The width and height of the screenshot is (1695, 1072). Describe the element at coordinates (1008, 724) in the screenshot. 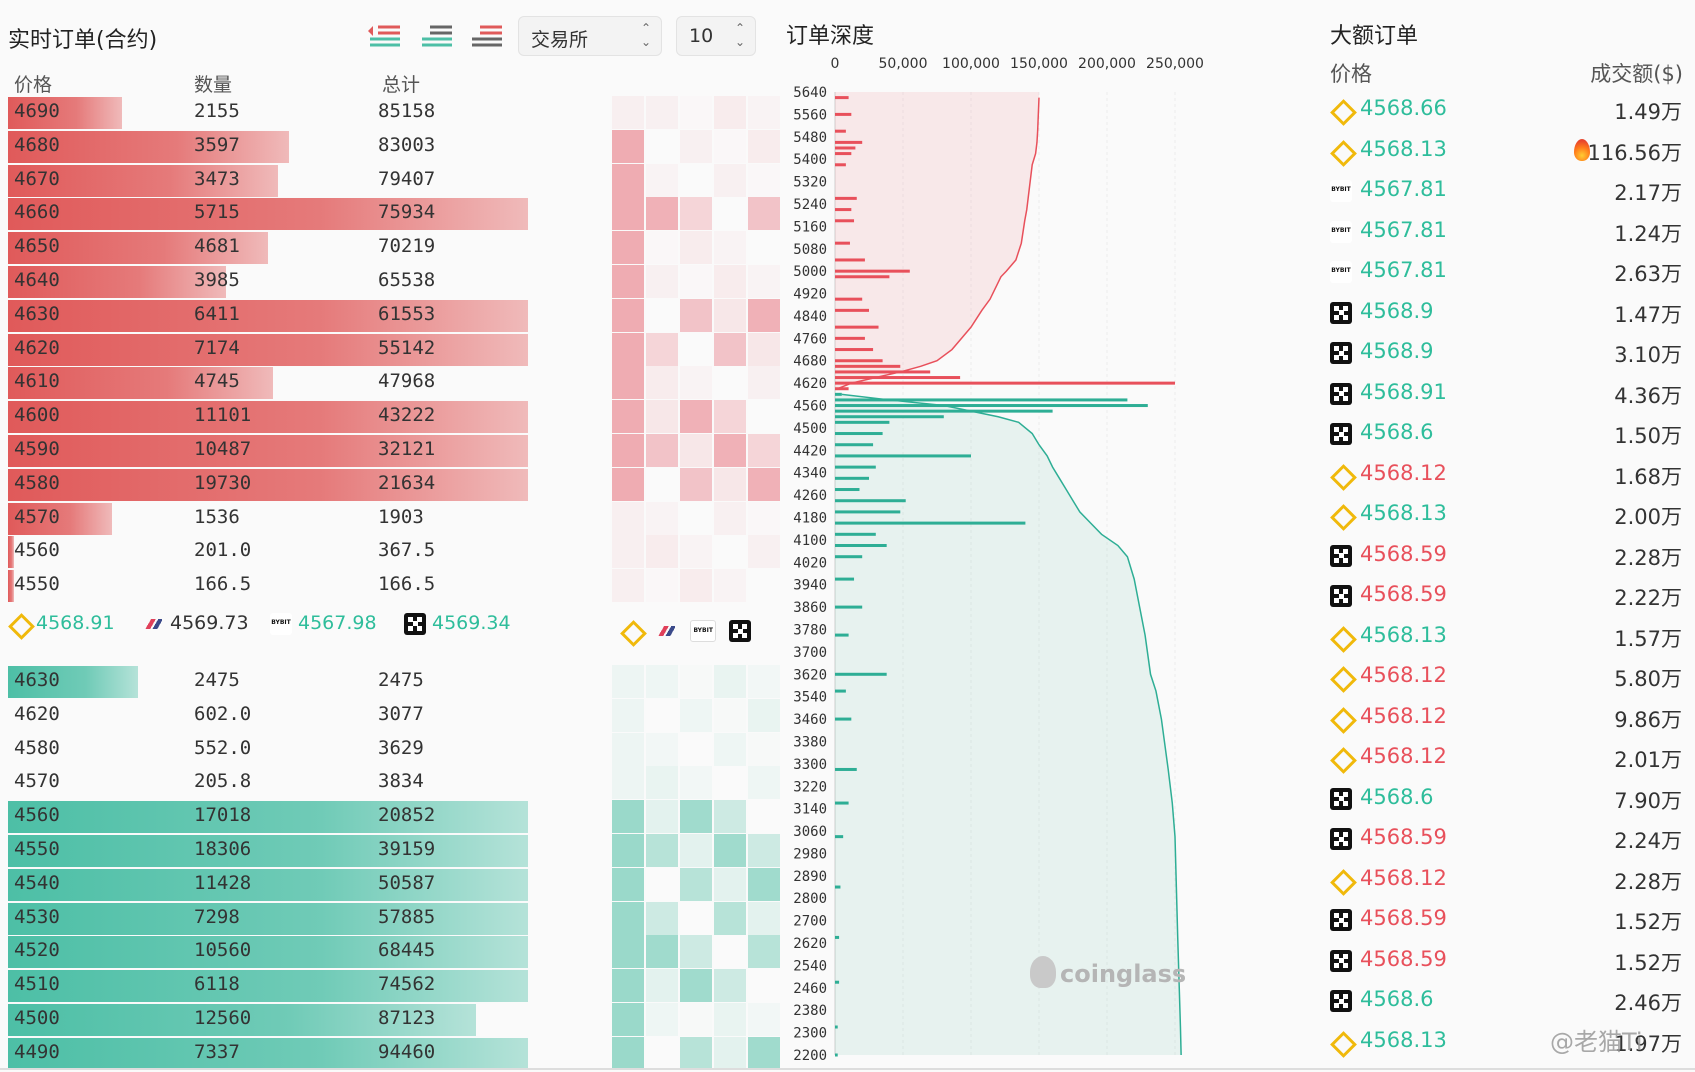

I see `bid-depth-area` at that location.